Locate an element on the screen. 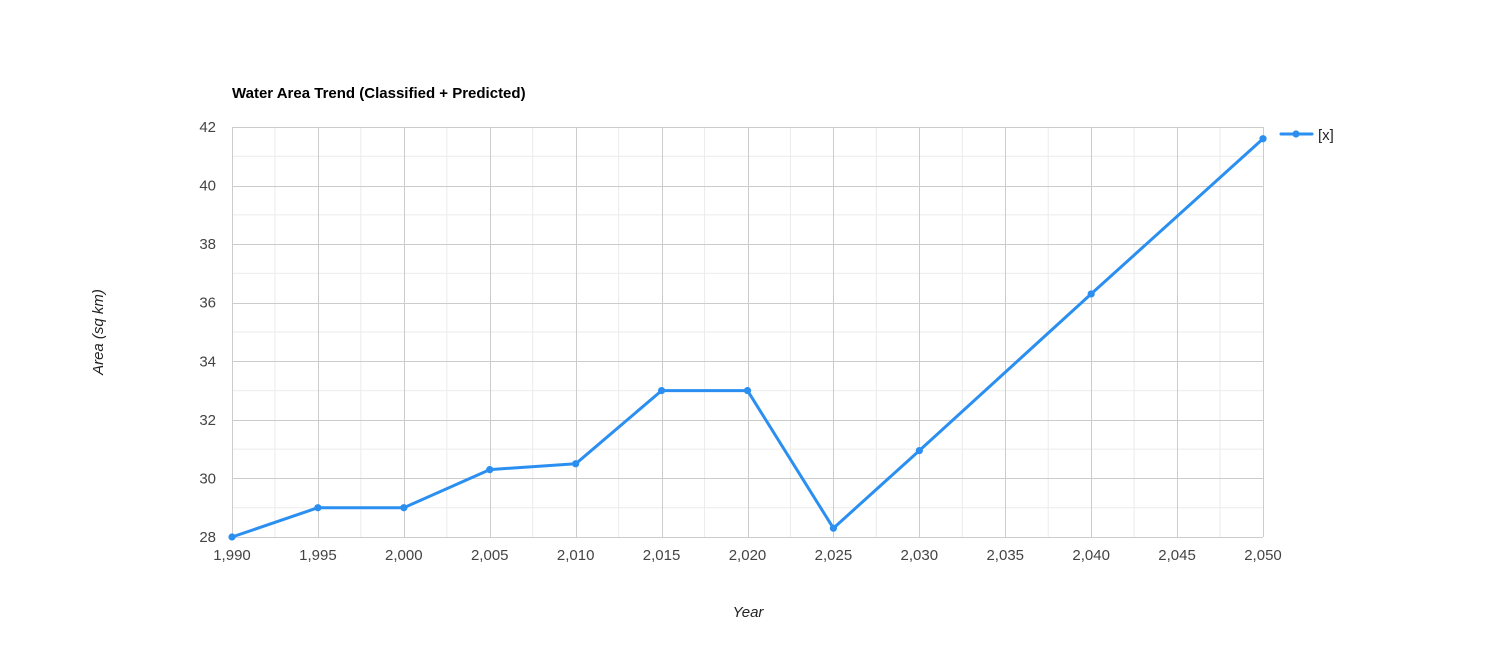  x-axis-title: Year is located at coordinates (749, 612).